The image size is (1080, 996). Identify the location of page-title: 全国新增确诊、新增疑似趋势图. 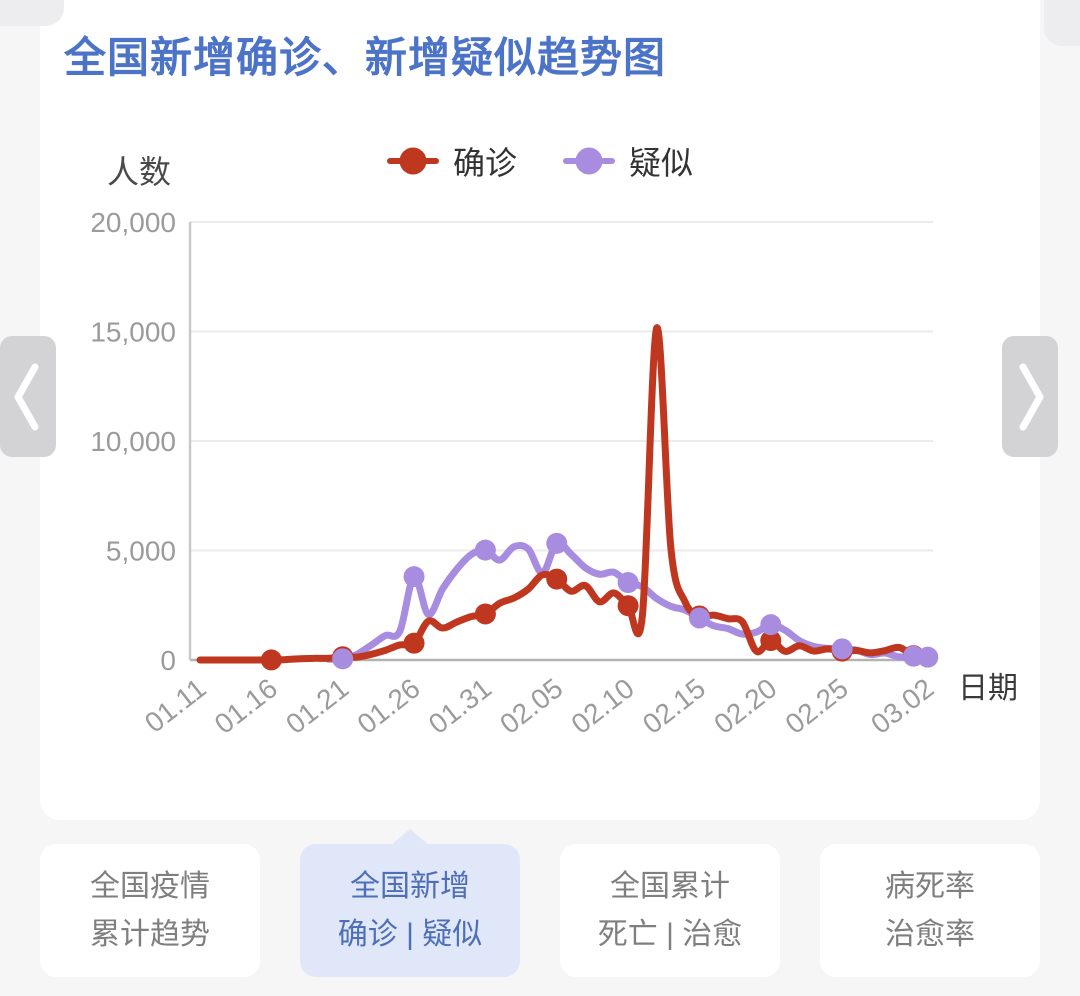
(365, 57).